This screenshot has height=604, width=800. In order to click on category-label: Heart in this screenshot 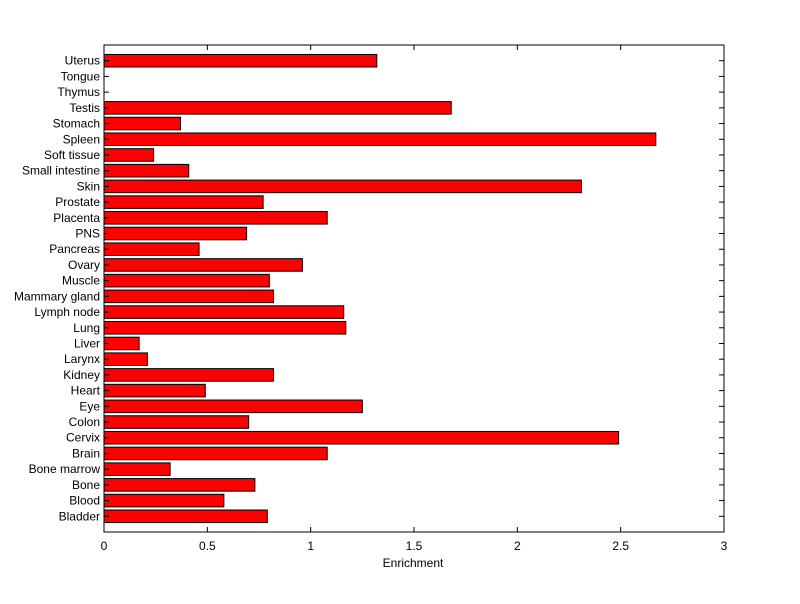, I will do `click(86, 391)`.